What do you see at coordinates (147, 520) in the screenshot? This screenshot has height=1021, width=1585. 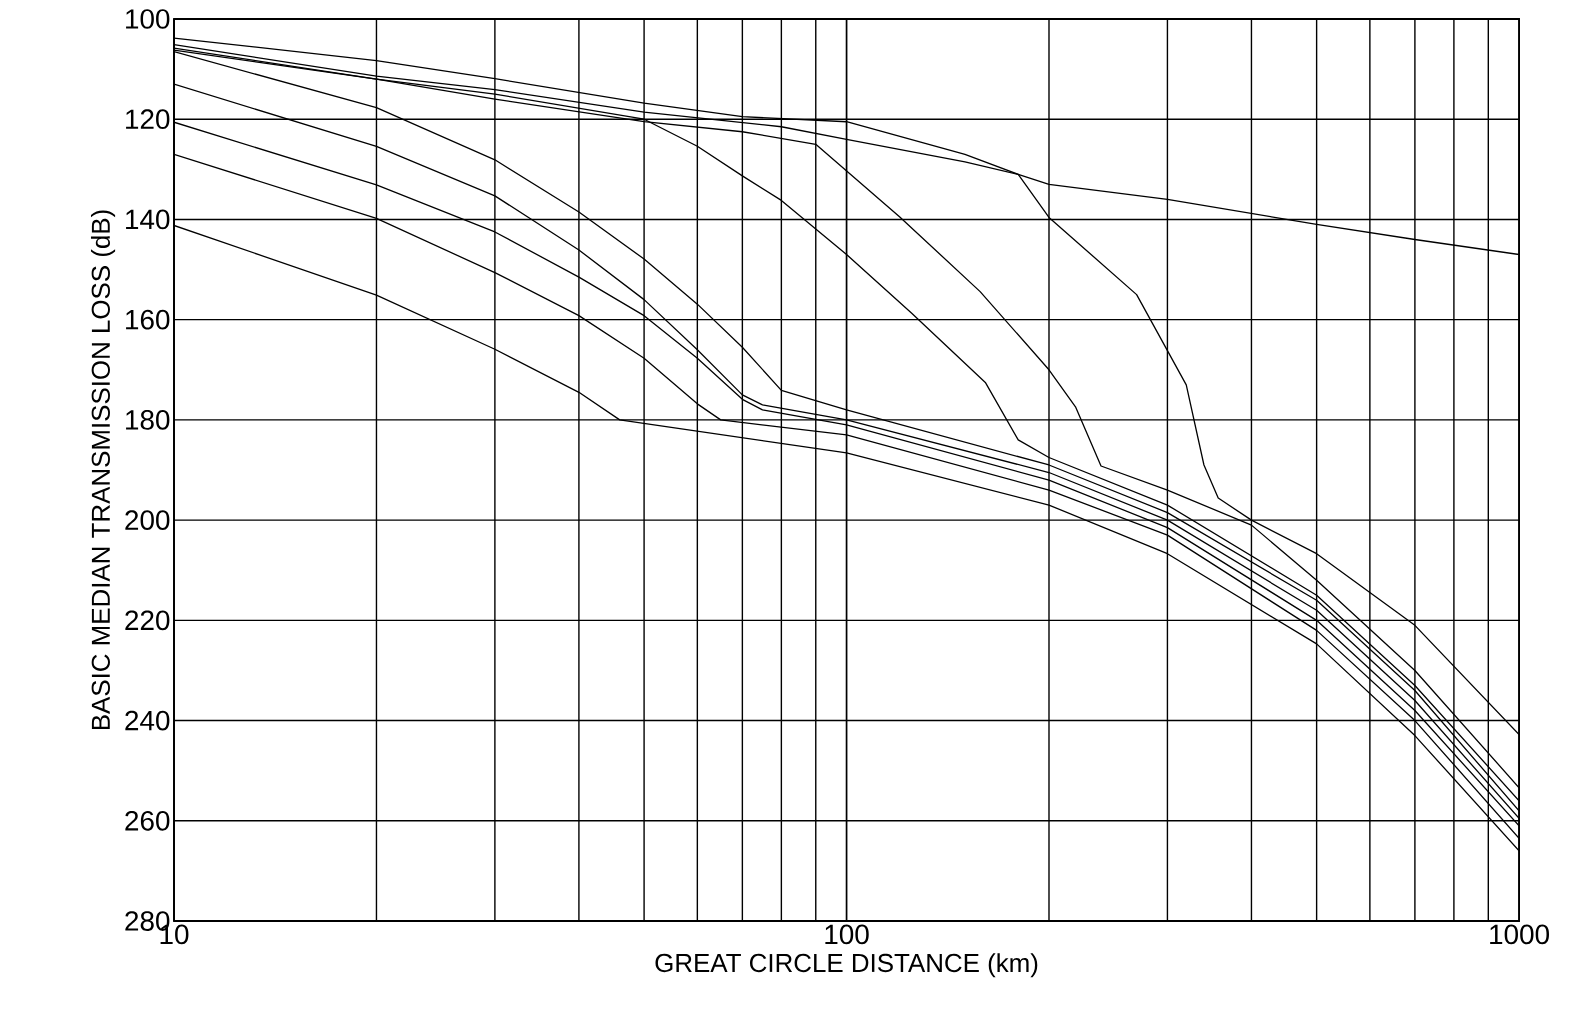 I see `y-tick-label: 200` at bounding box center [147, 520].